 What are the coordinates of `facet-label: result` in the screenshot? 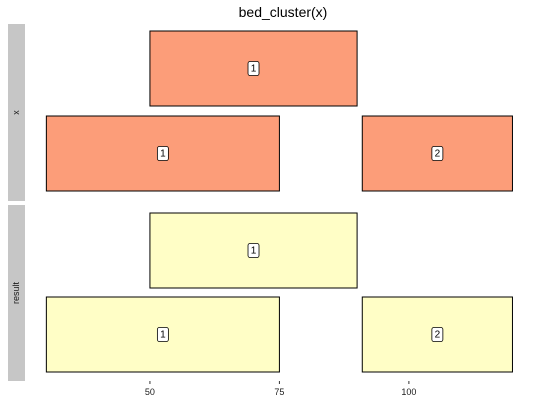 It's located at (16, 293).